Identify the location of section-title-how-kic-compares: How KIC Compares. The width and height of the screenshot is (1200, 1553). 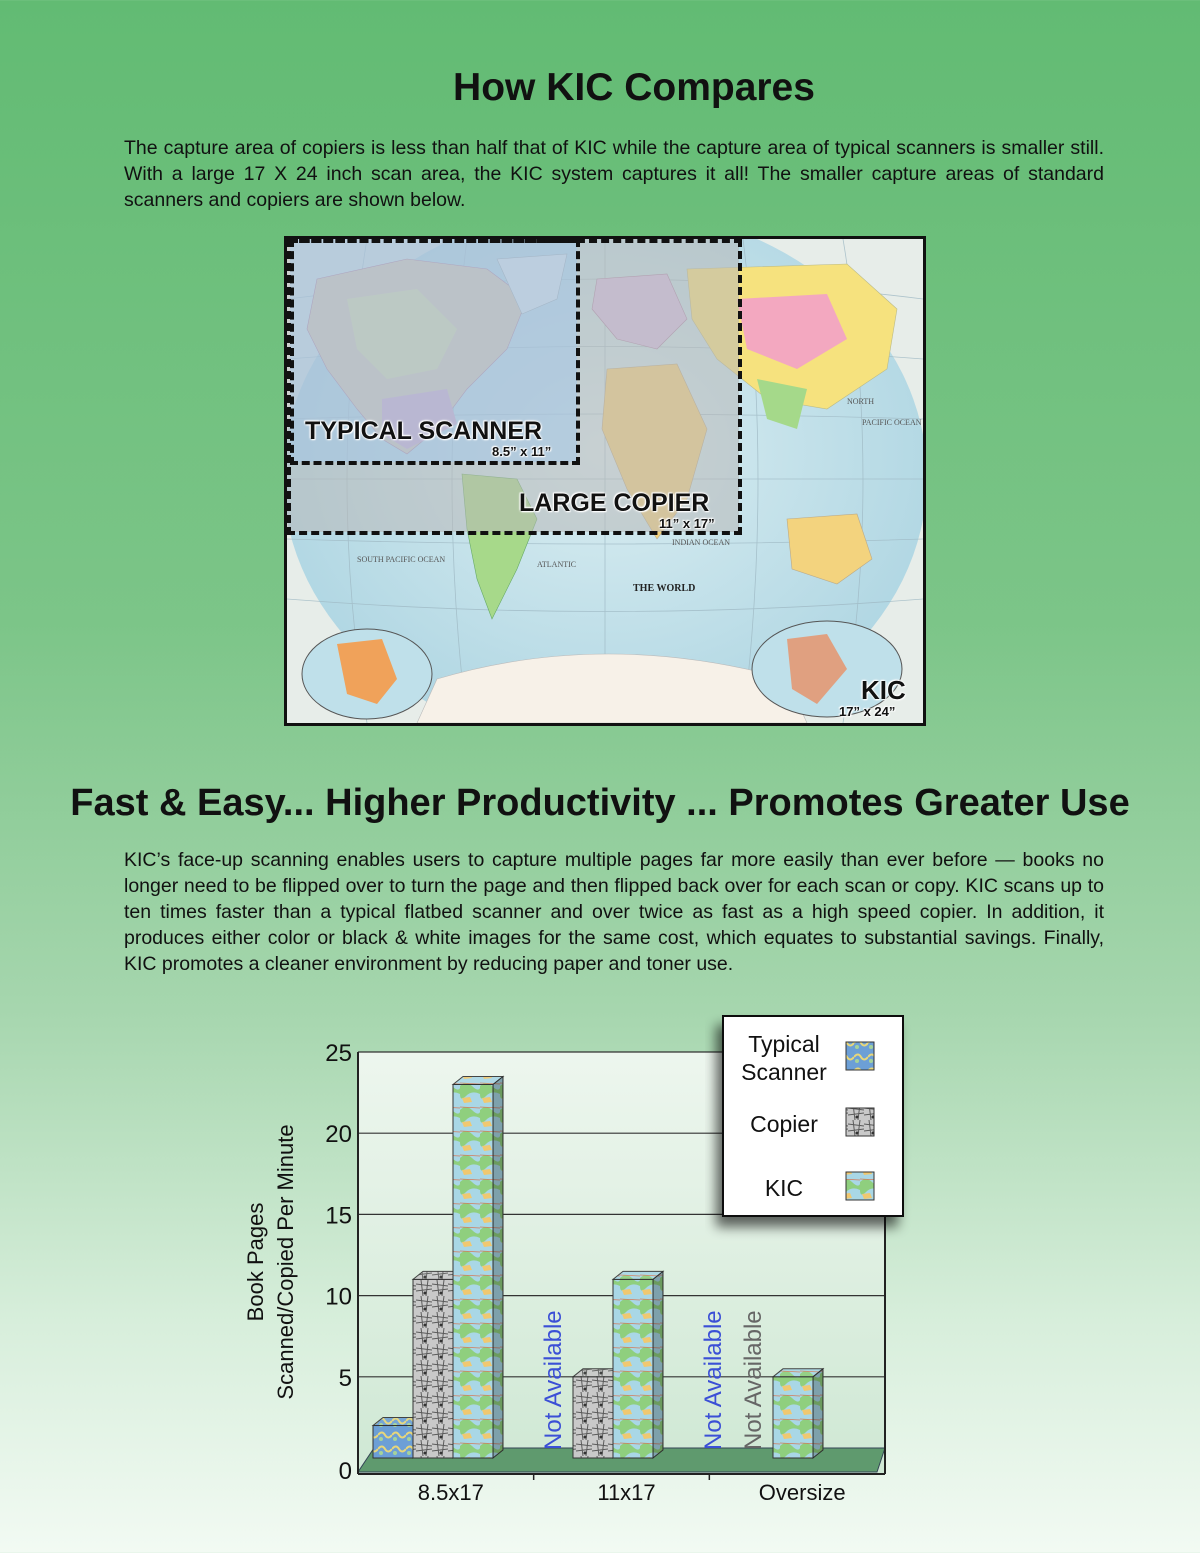
(634, 87).